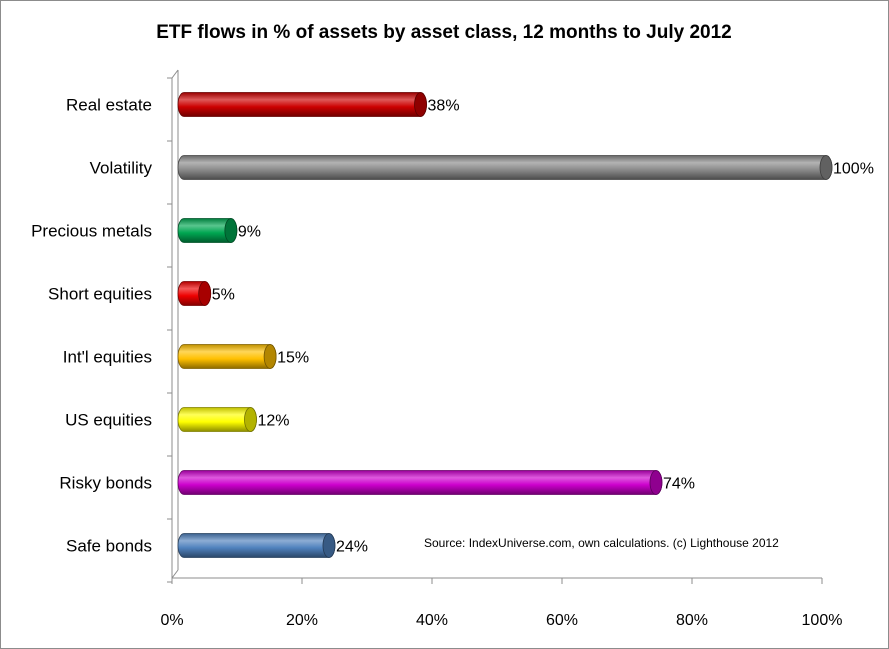  I want to click on y-axis-top-edge, so click(175, 74).